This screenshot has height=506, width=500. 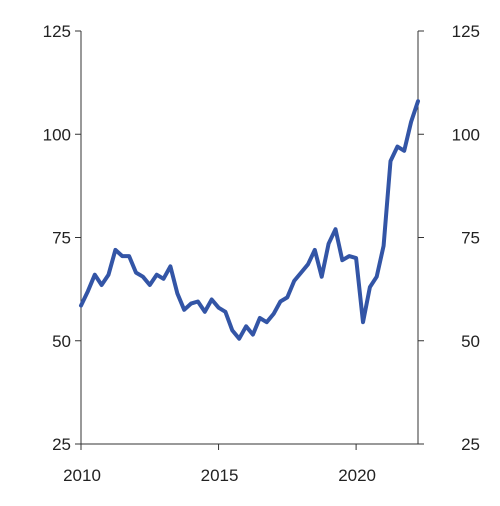 I want to click on x-tick-label: 2015, so click(x=220, y=475).